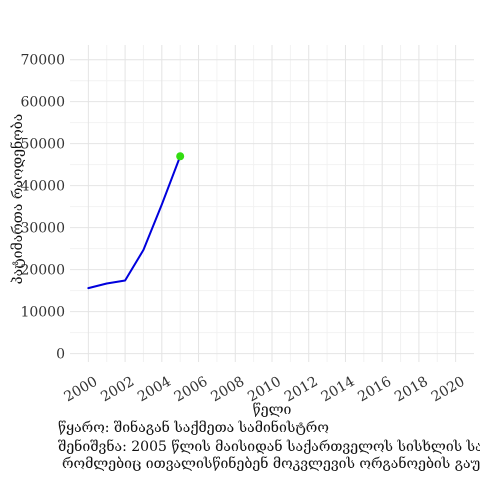 Image resolution: width=480 pixels, height=480 pixels. I want to click on y-tick-label: 20000, so click(42, 271).